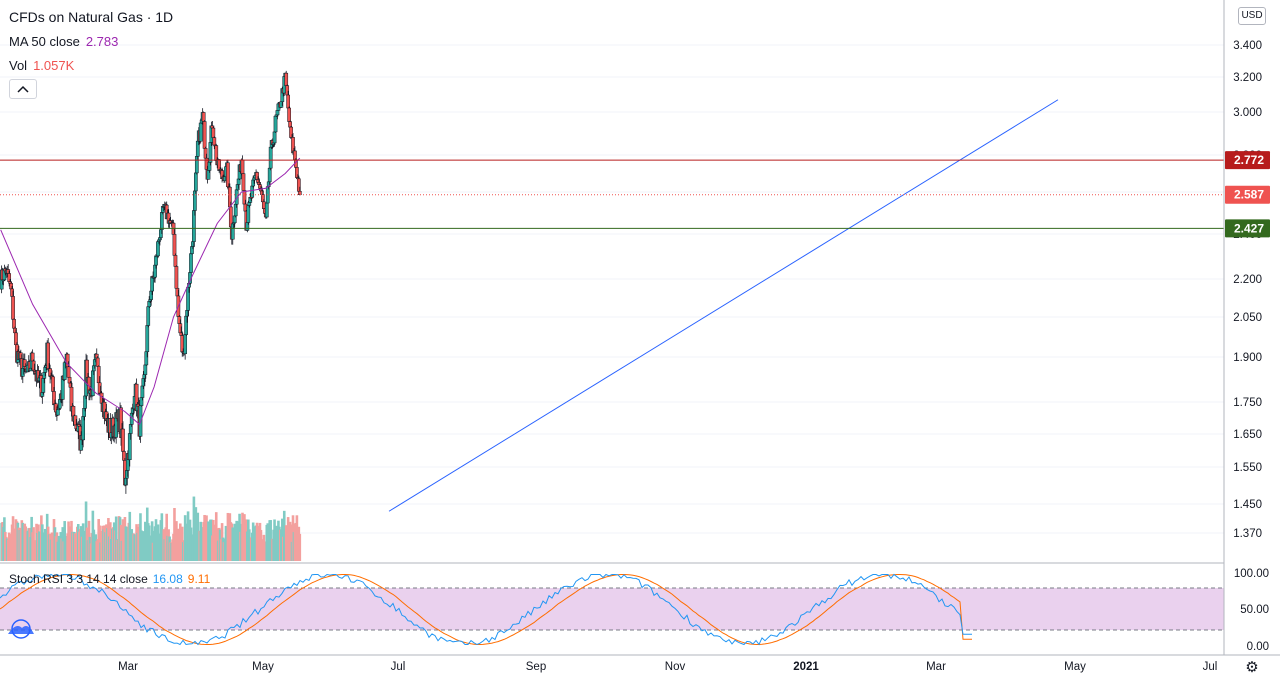 This screenshot has height=680, width=1280. Describe the element at coordinates (44, 41) in the screenshot. I see `ma-legend-label: MA 50 close` at that location.